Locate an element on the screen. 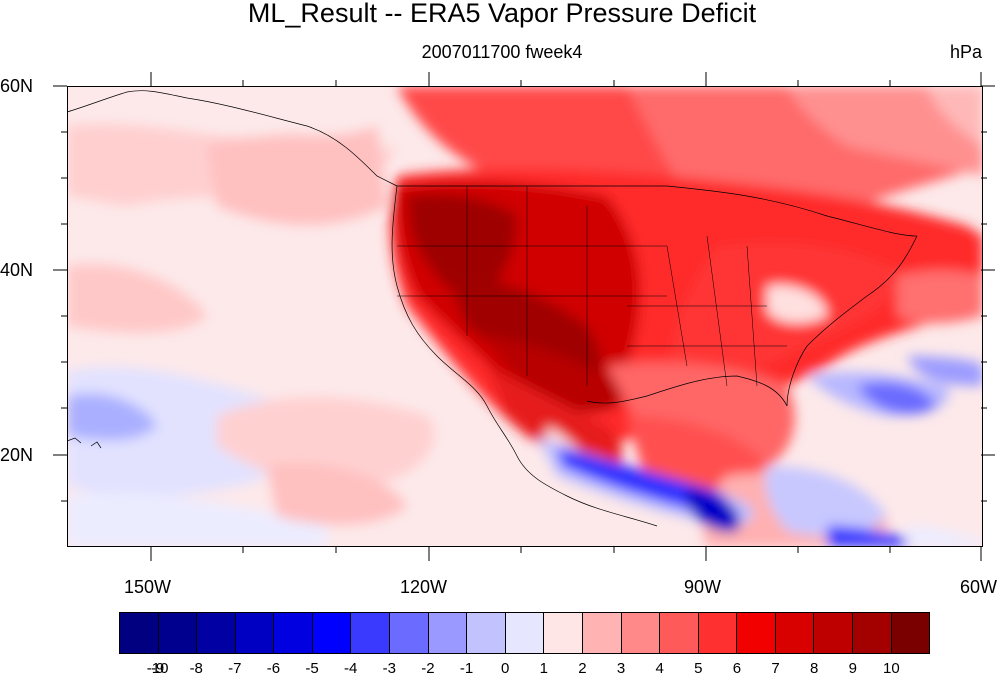  colorbar-label: -9 is located at coordinates (157, 668).